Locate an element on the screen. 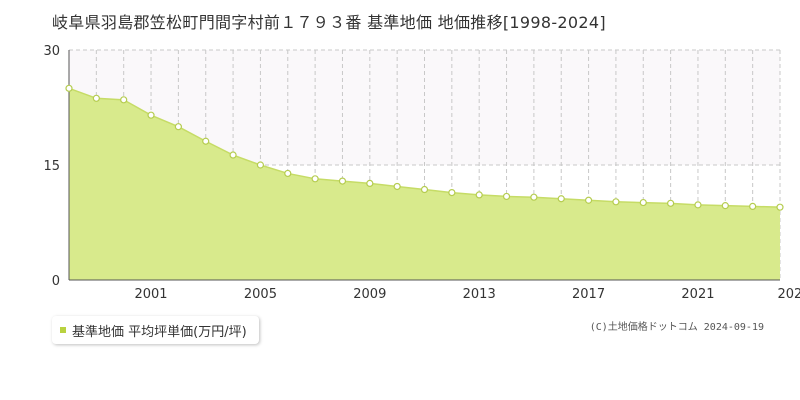  data-point-1998 is located at coordinates (69, 88).